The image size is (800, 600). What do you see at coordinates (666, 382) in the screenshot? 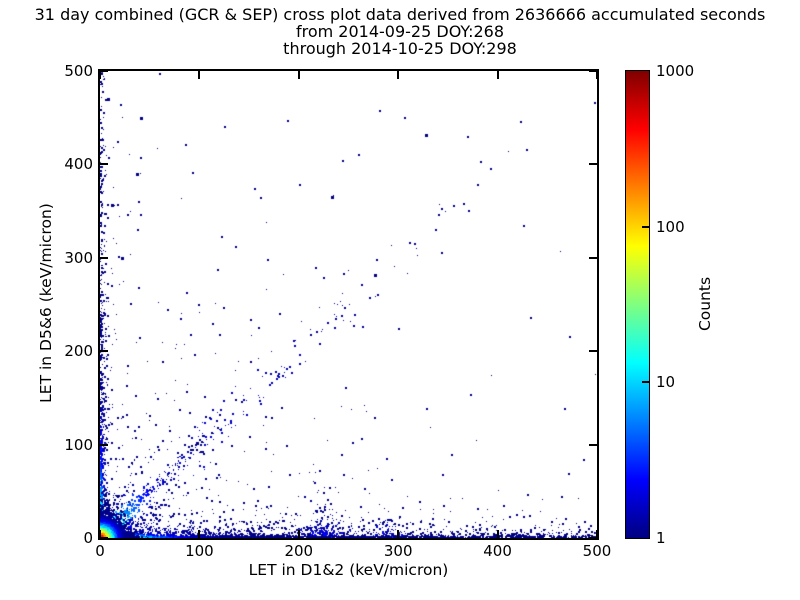
I see `colorbar-tick-label: 10` at bounding box center [666, 382].